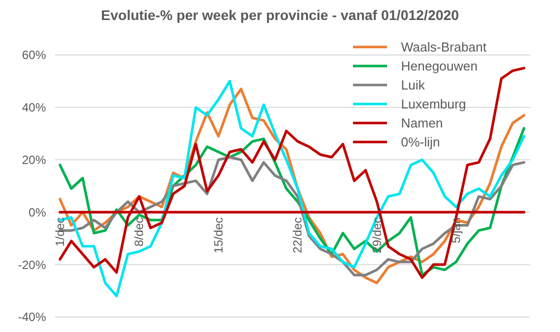 This screenshot has height=332, width=560. Describe the element at coordinates (433, 104) in the screenshot. I see `legend-label: Luxemburg` at that location.